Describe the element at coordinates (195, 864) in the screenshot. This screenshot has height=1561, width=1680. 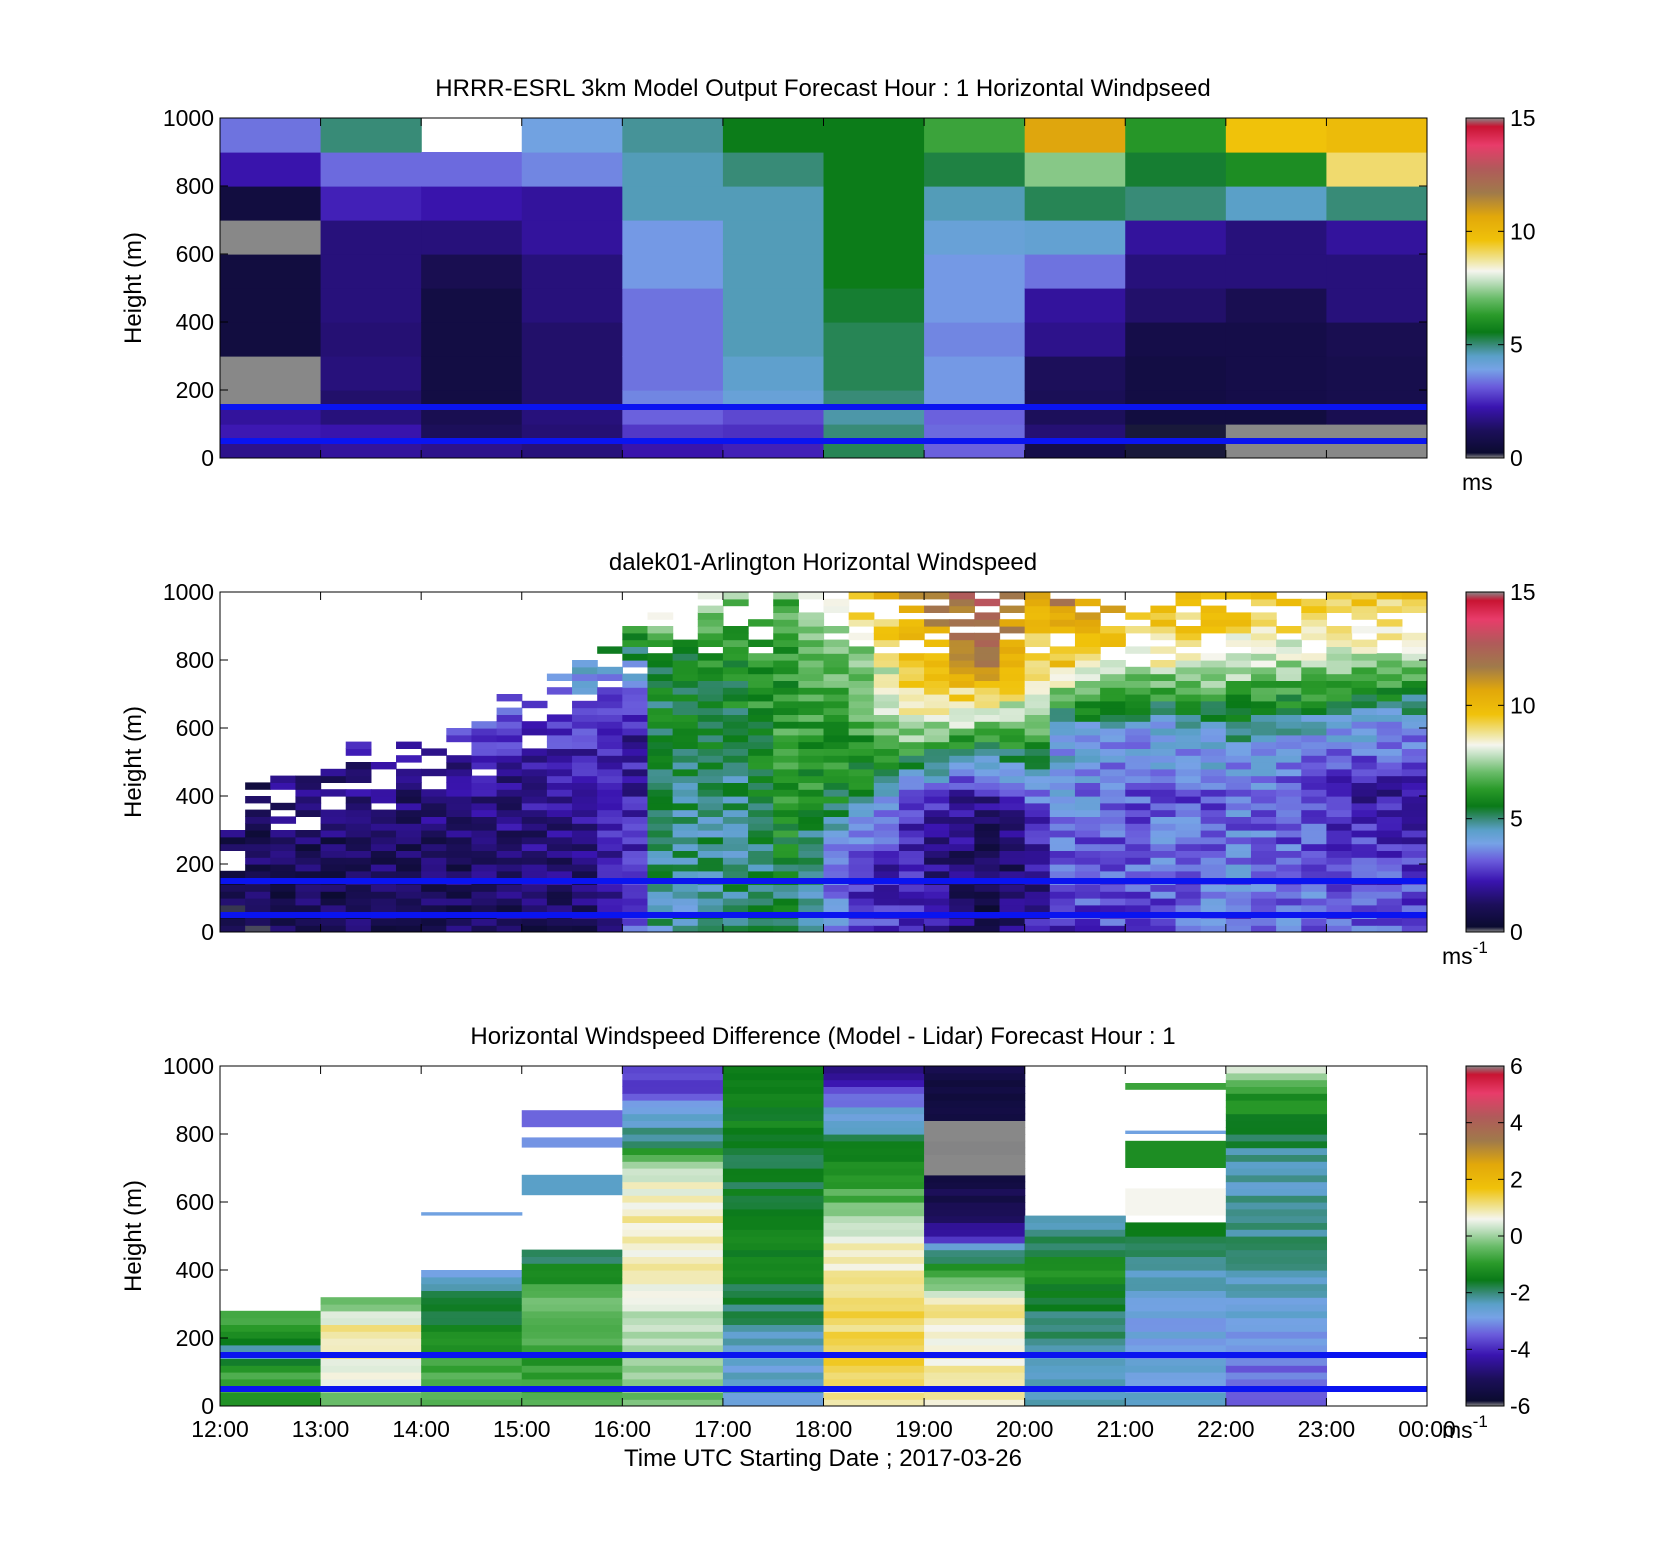
I see `y-tick-label: 200` at that location.